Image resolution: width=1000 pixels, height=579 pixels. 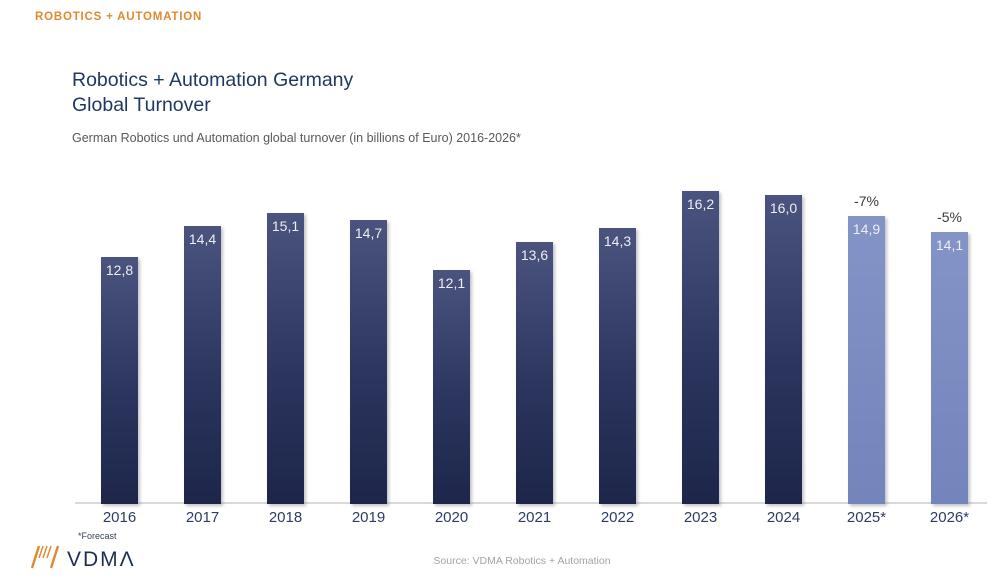 I want to click on x-axis-label-2016: 2016, so click(x=119, y=517).